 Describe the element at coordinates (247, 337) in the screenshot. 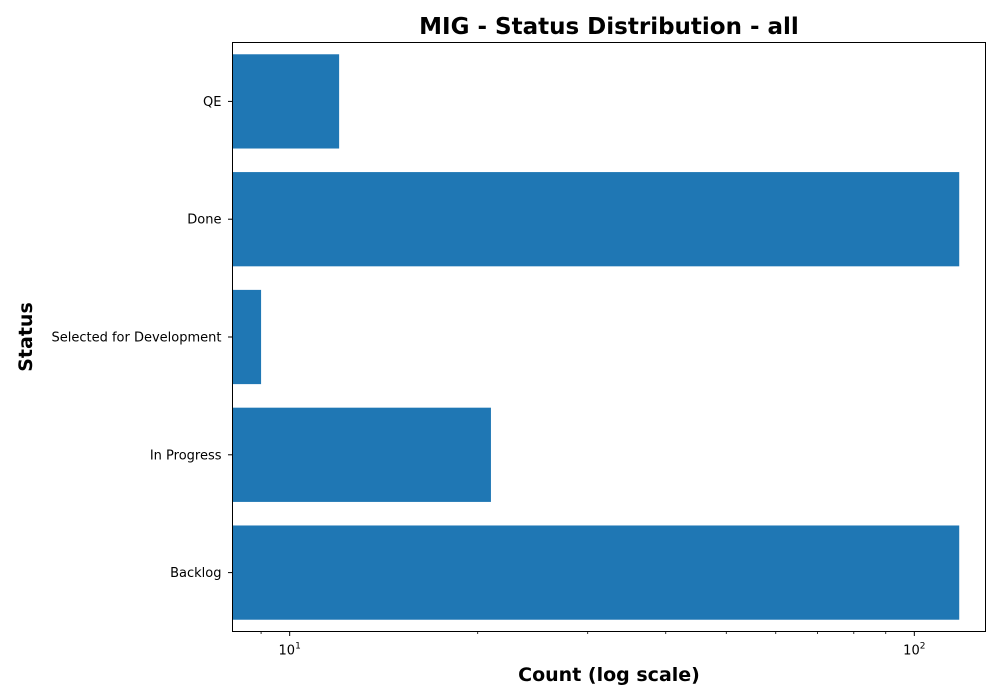

I see `bar-selected-for-development` at that location.